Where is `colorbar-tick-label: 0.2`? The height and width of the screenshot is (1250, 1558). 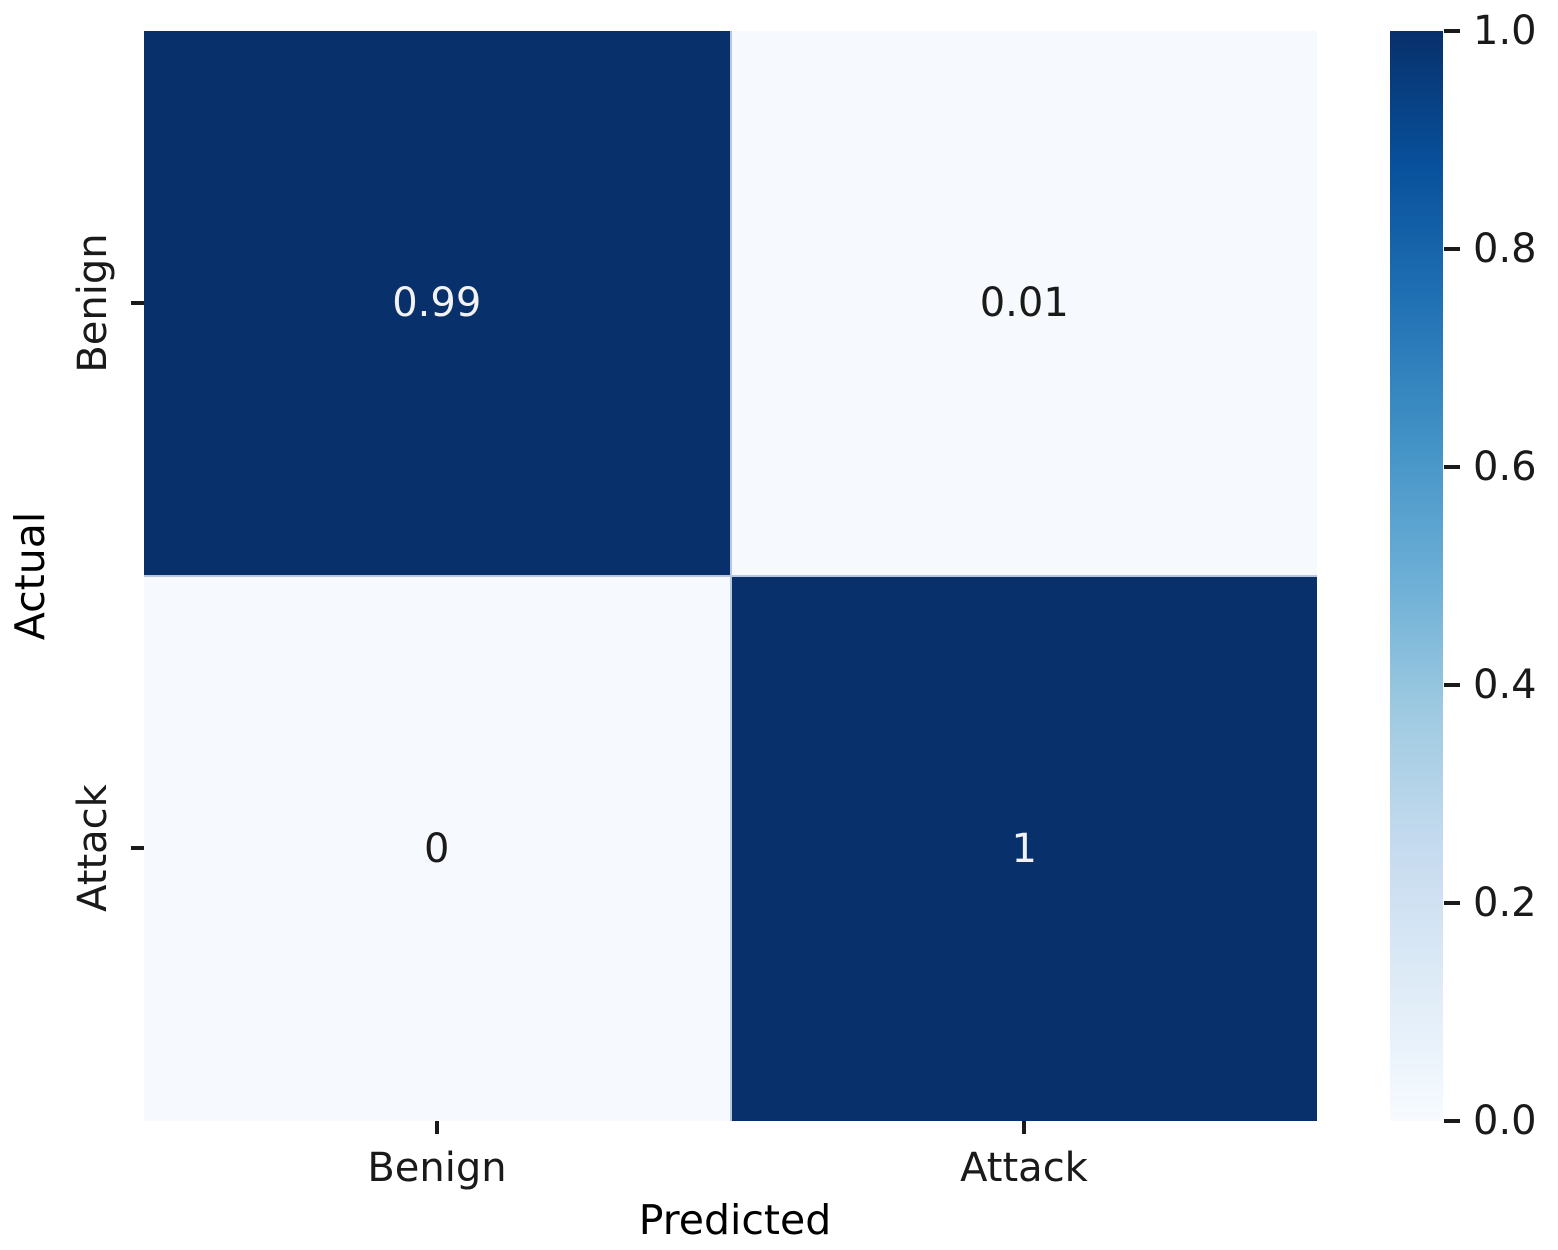
colorbar-tick-label: 0.2 is located at coordinates (1505, 903).